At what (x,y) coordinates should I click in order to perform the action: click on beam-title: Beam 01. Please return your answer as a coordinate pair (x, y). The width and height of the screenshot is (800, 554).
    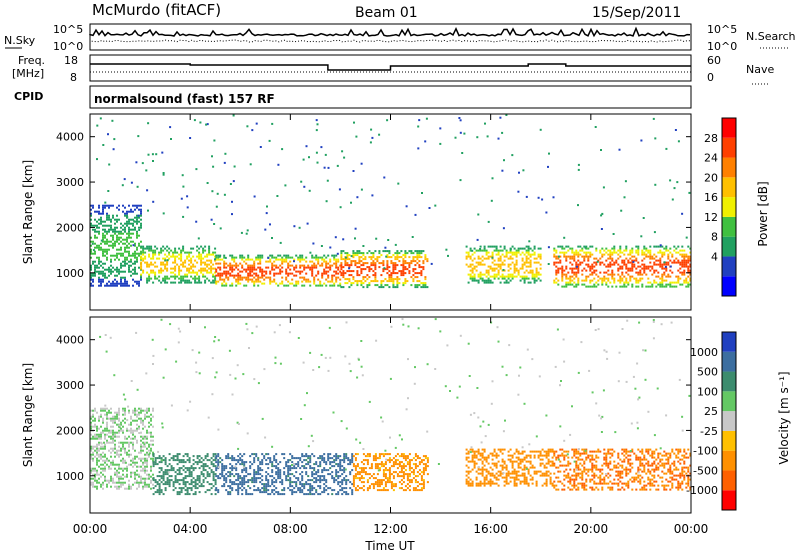
    Looking at the image, I should click on (386, 13).